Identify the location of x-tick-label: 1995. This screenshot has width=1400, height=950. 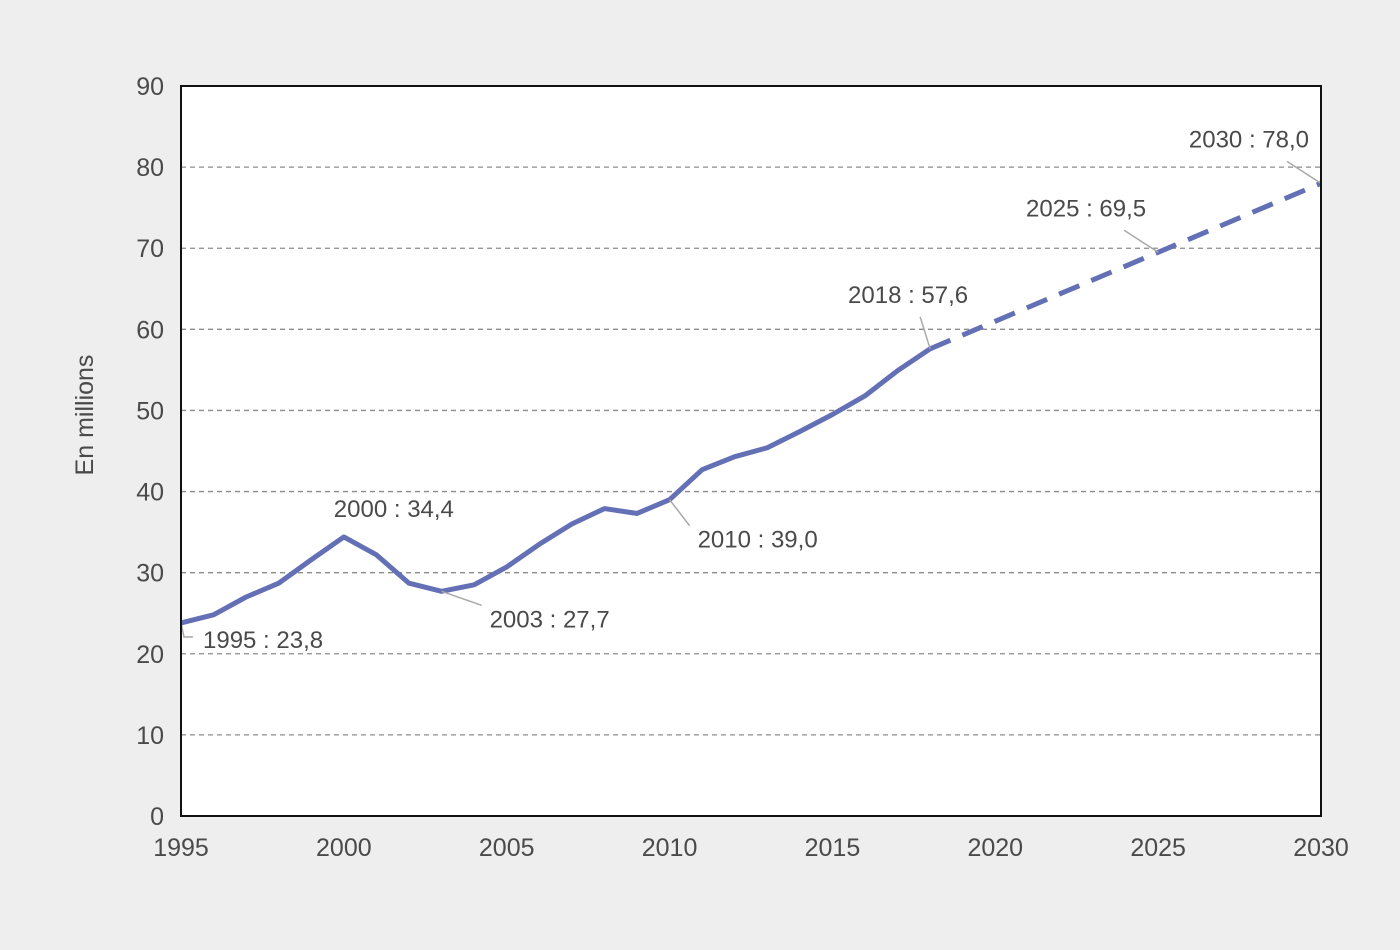
(181, 848).